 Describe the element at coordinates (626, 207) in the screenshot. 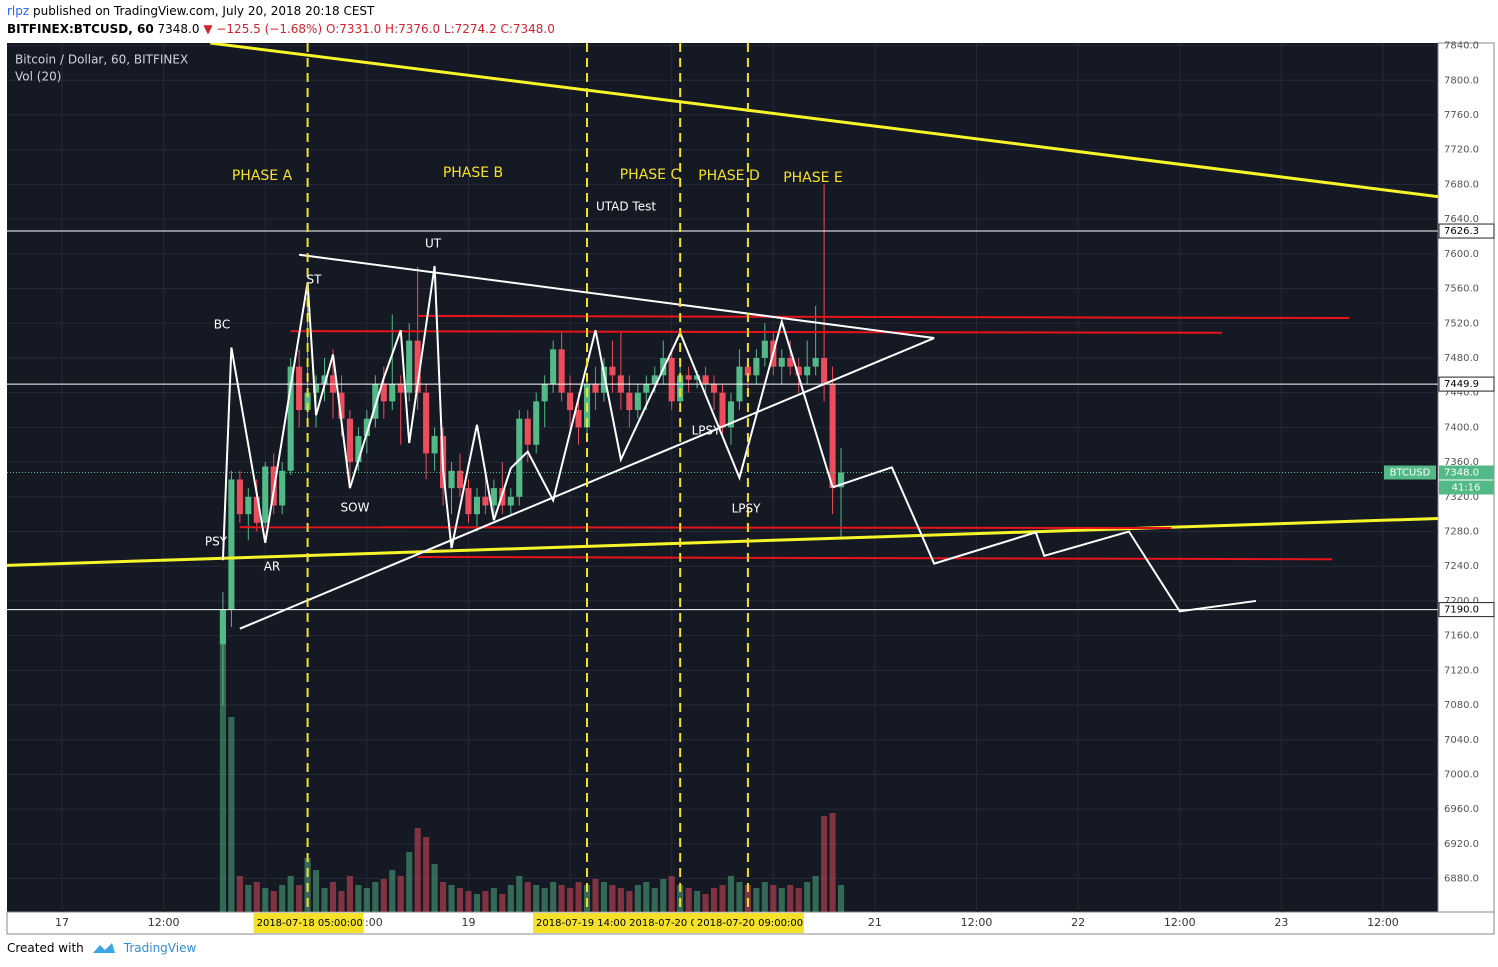

I see `annotation: UTAD Test` at that location.